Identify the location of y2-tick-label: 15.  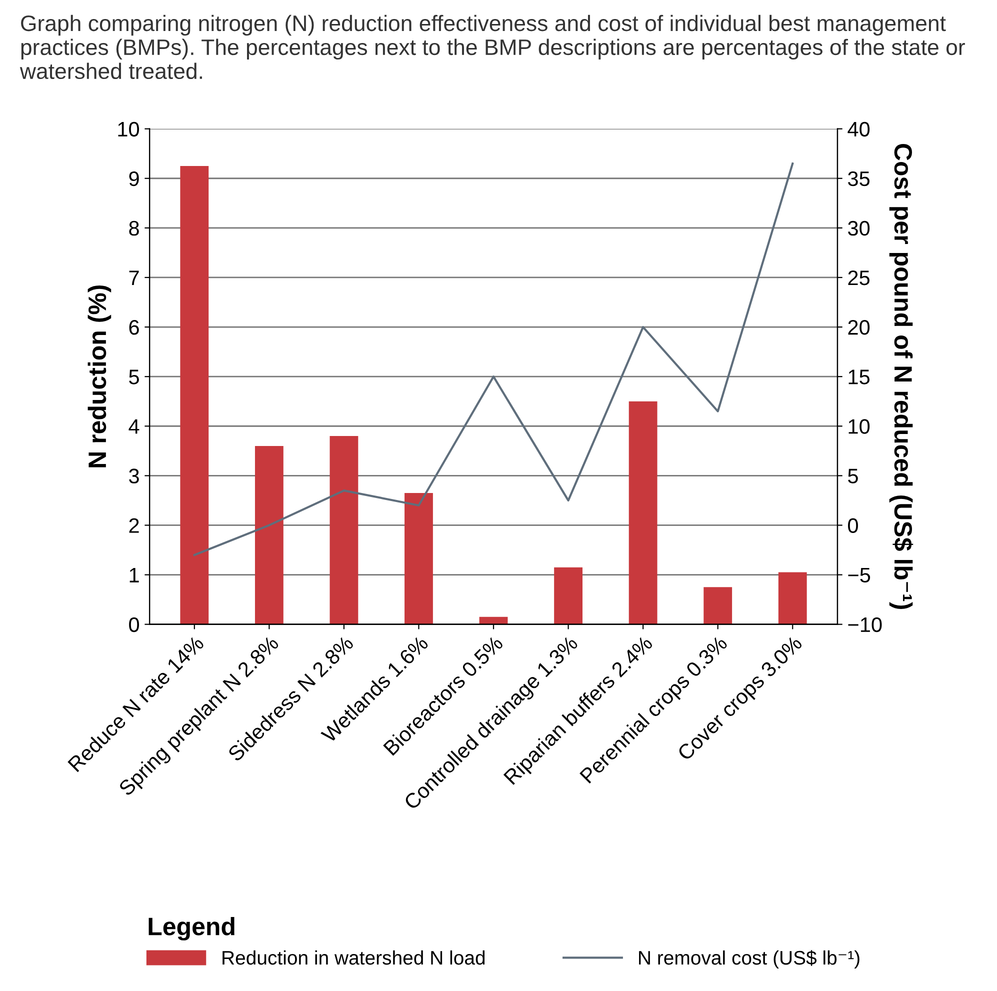
(859, 377).